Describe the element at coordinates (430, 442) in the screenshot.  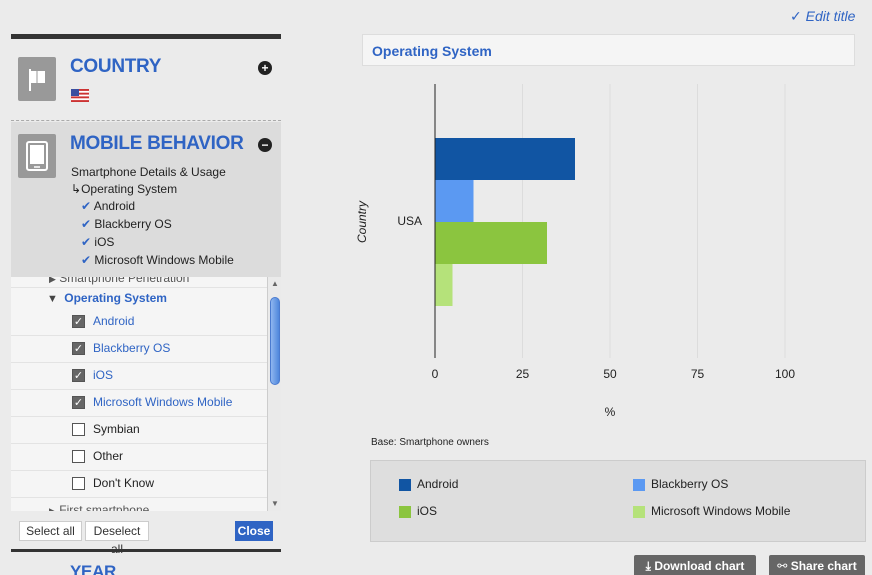
I see `base-note: Base: Smartphone owners` at that location.